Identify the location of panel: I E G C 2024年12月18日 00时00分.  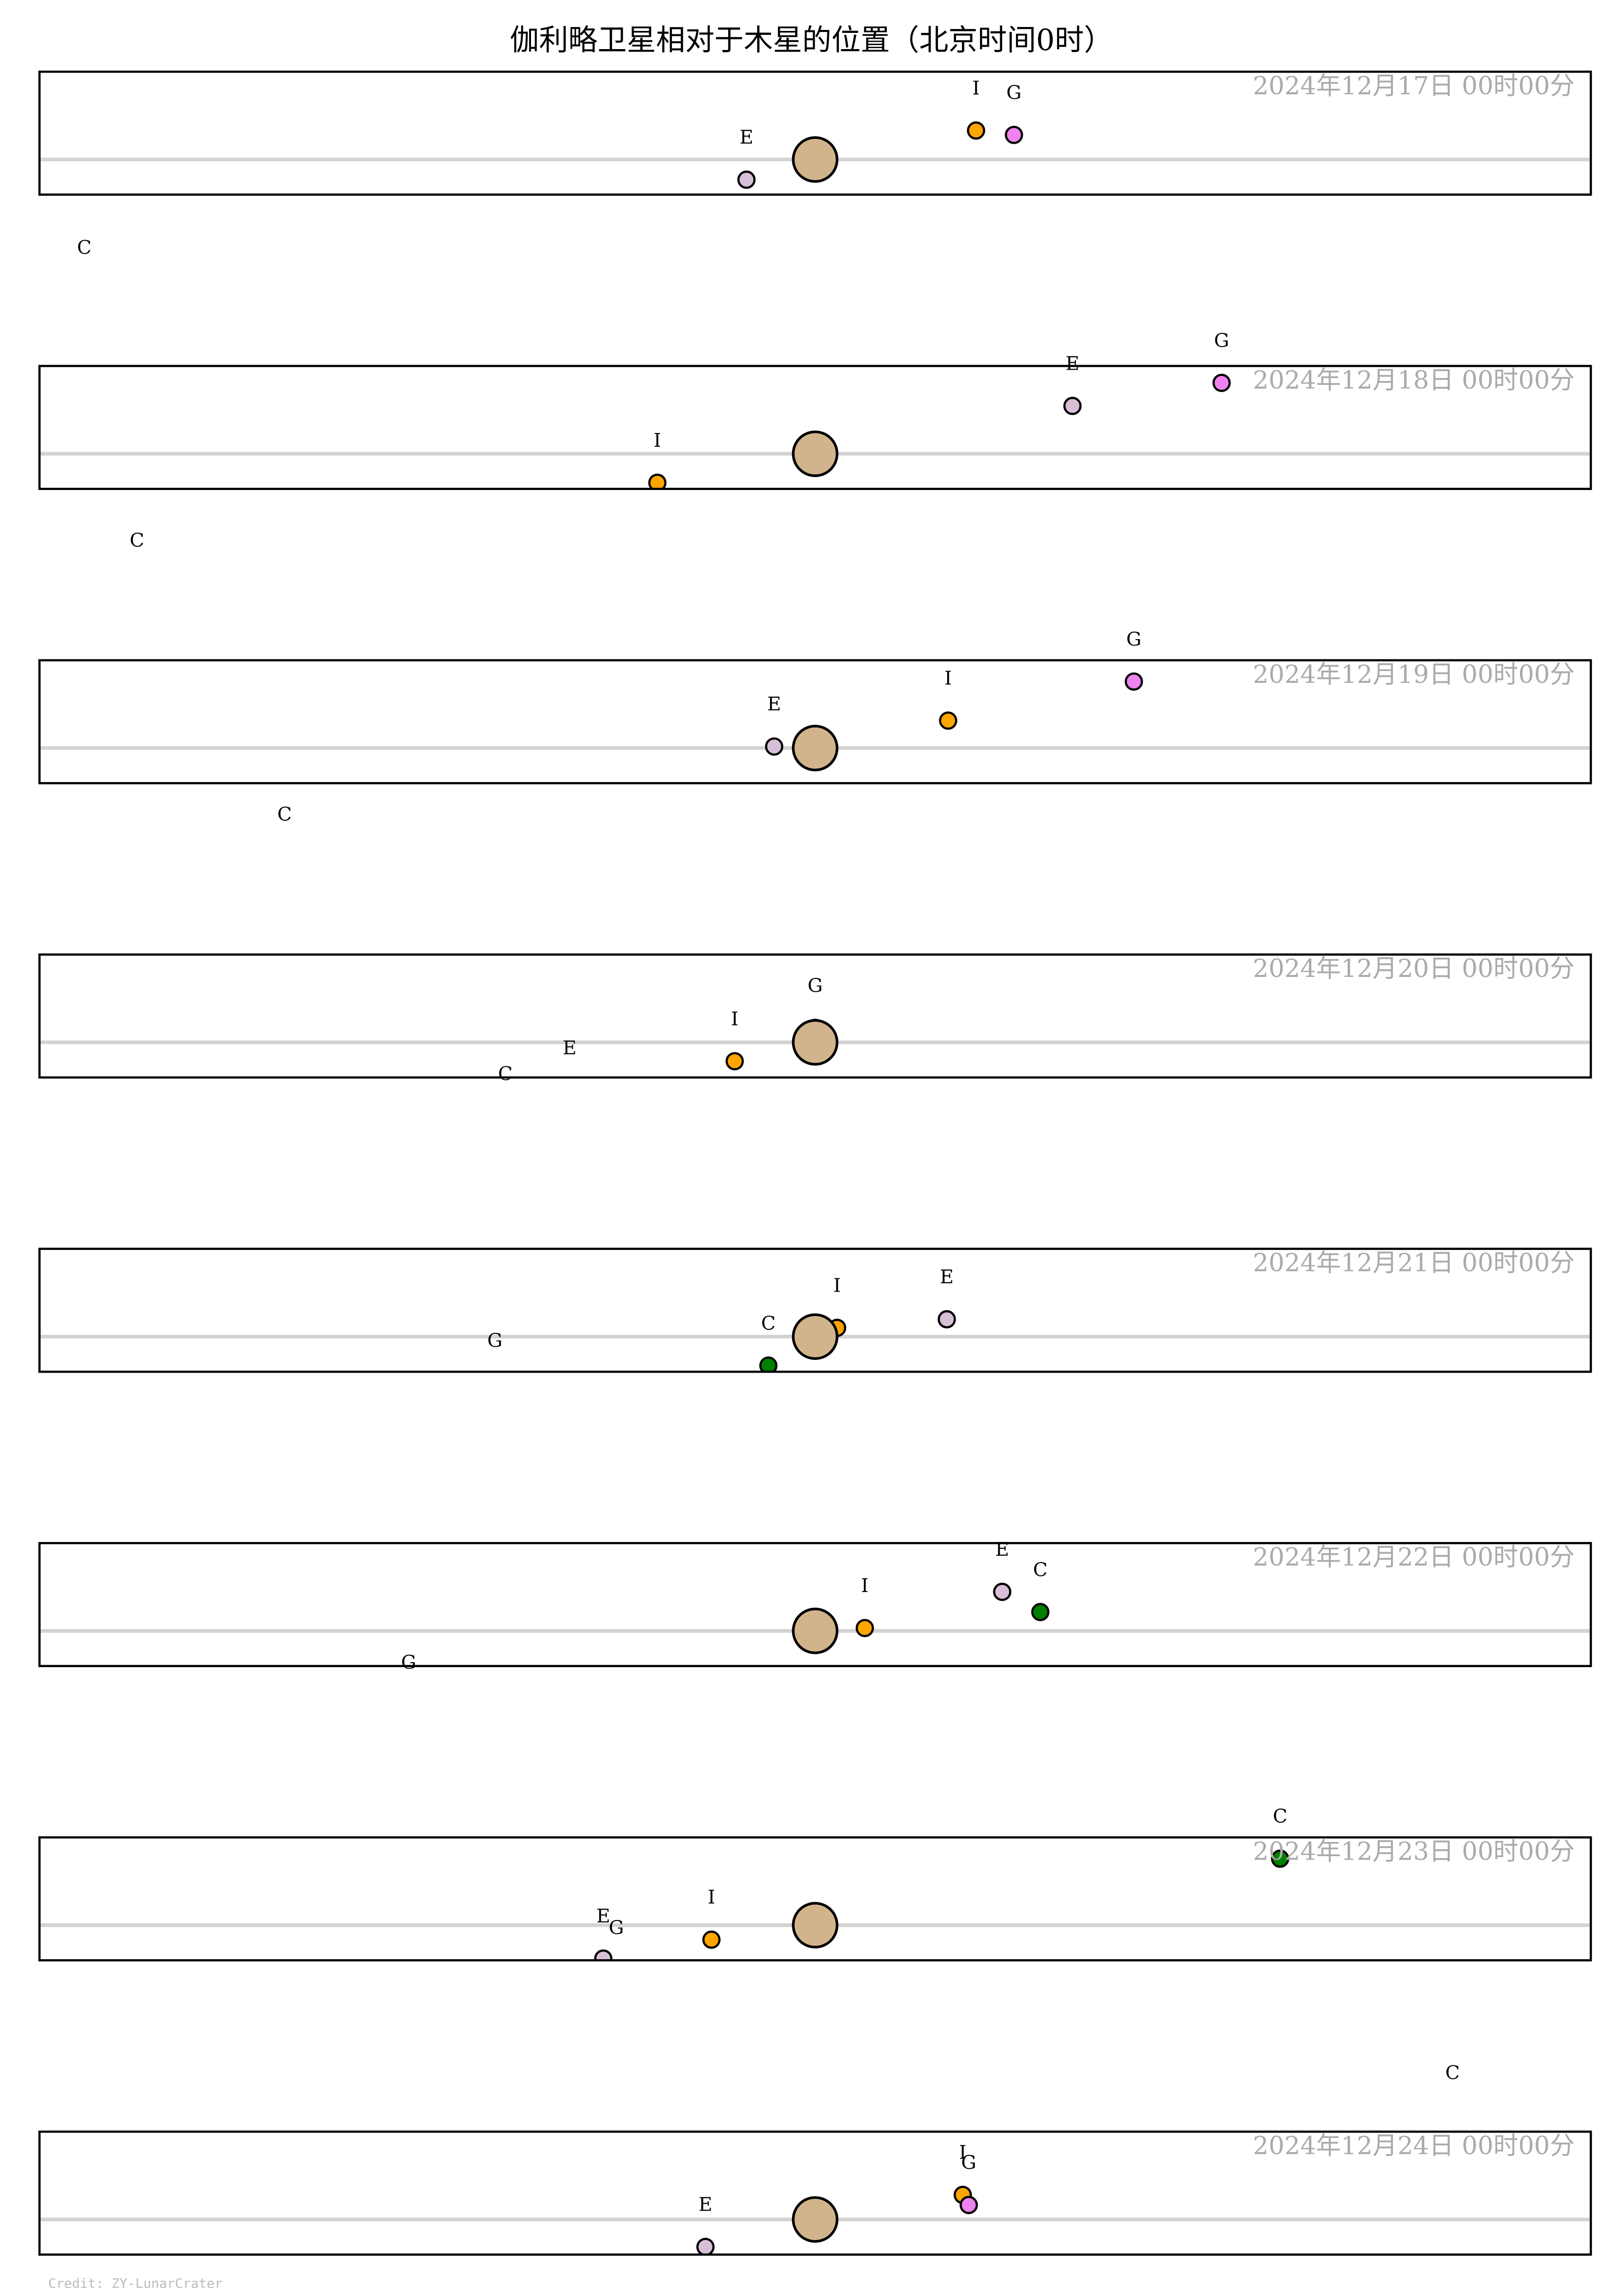
(815, 460).